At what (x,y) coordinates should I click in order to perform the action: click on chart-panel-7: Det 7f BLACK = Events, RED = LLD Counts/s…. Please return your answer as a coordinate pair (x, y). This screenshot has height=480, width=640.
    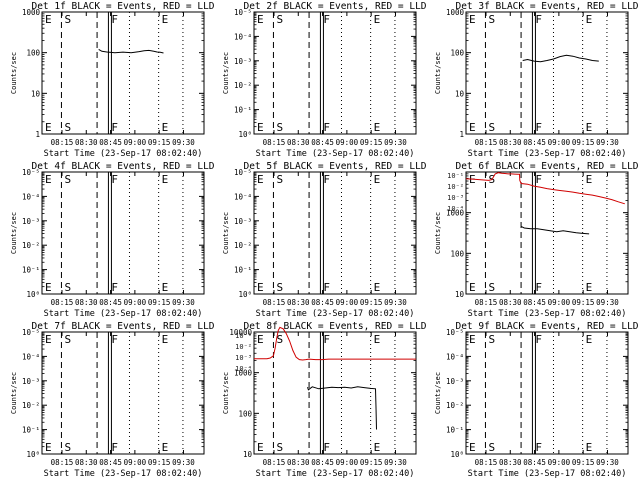
    Looking at the image, I should click on (112, 400).